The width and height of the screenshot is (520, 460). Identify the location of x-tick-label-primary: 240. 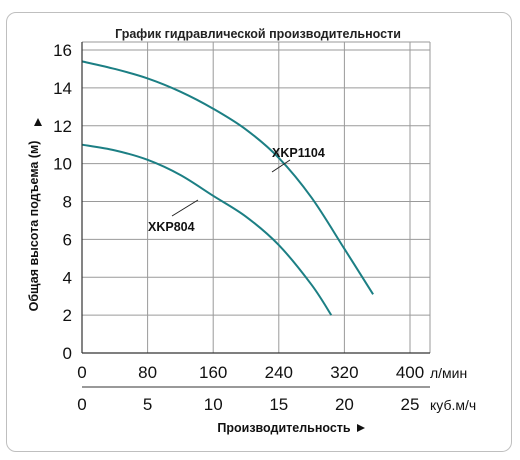
(279, 372).